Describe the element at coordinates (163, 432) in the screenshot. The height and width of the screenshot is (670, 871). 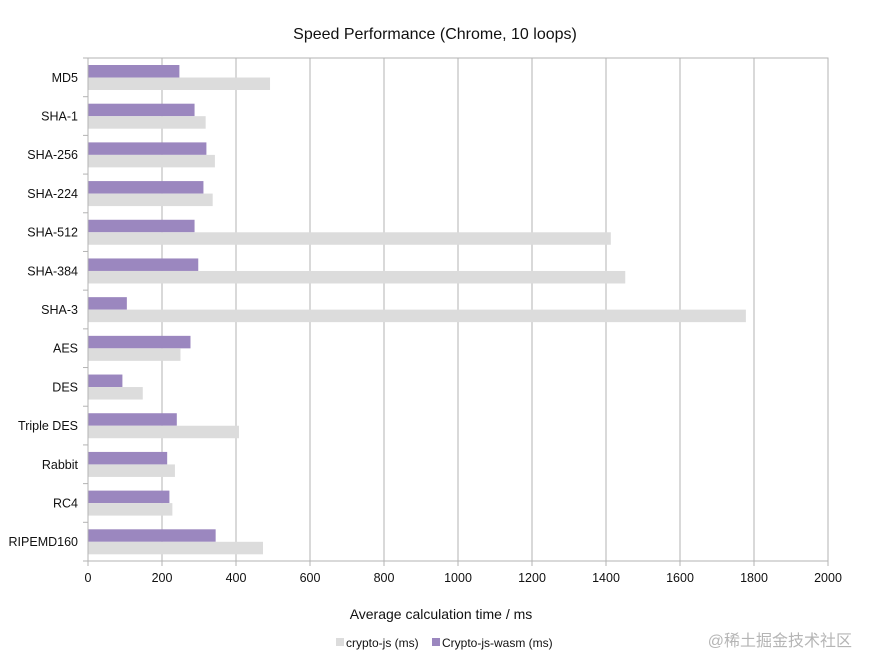
I see `bar-cryptojs-triple-des` at that location.